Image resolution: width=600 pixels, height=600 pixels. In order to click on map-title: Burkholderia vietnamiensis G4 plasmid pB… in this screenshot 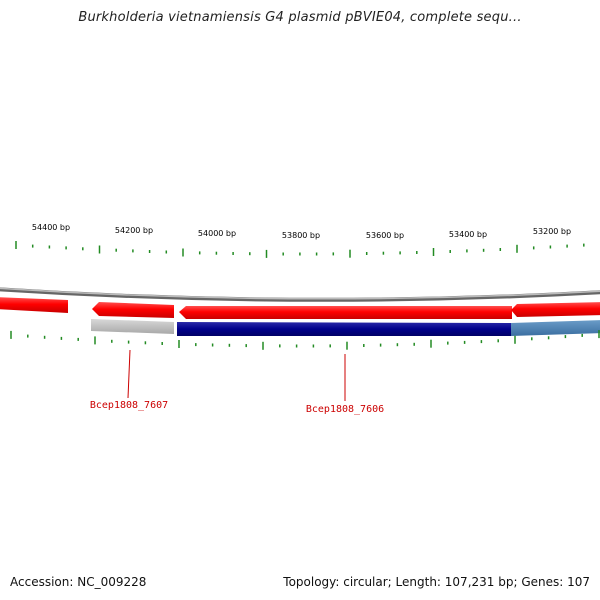, I will do `click(300, 17)`.